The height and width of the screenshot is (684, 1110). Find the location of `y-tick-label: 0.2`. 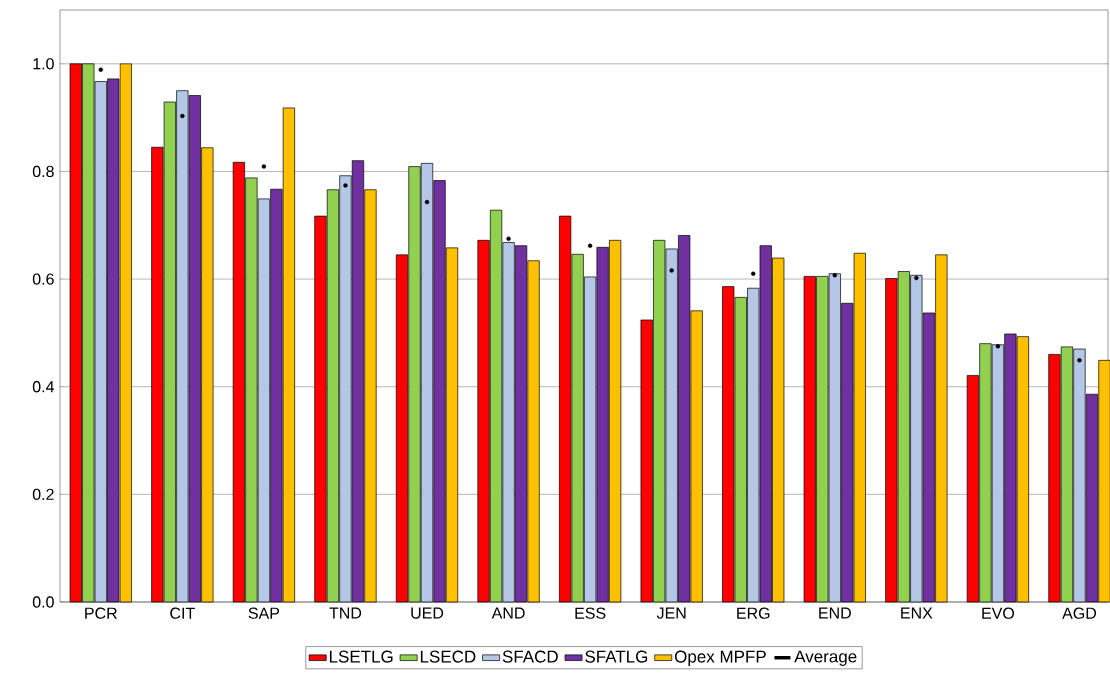

y-tick-label: 0.2 is located at coordinates (43, 494).